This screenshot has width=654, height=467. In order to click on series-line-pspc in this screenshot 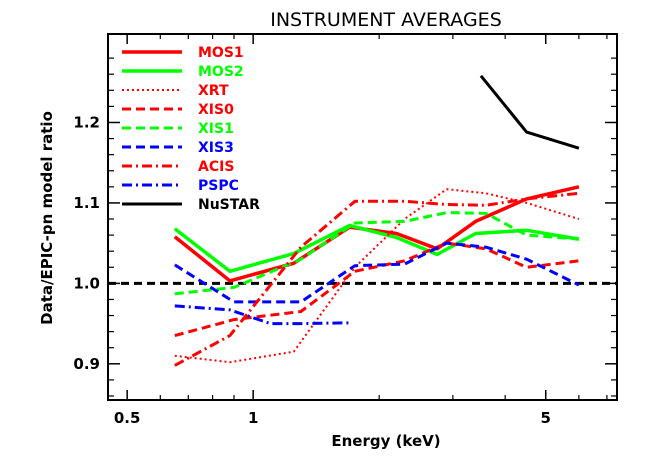, I will do `click(262, 315)`.